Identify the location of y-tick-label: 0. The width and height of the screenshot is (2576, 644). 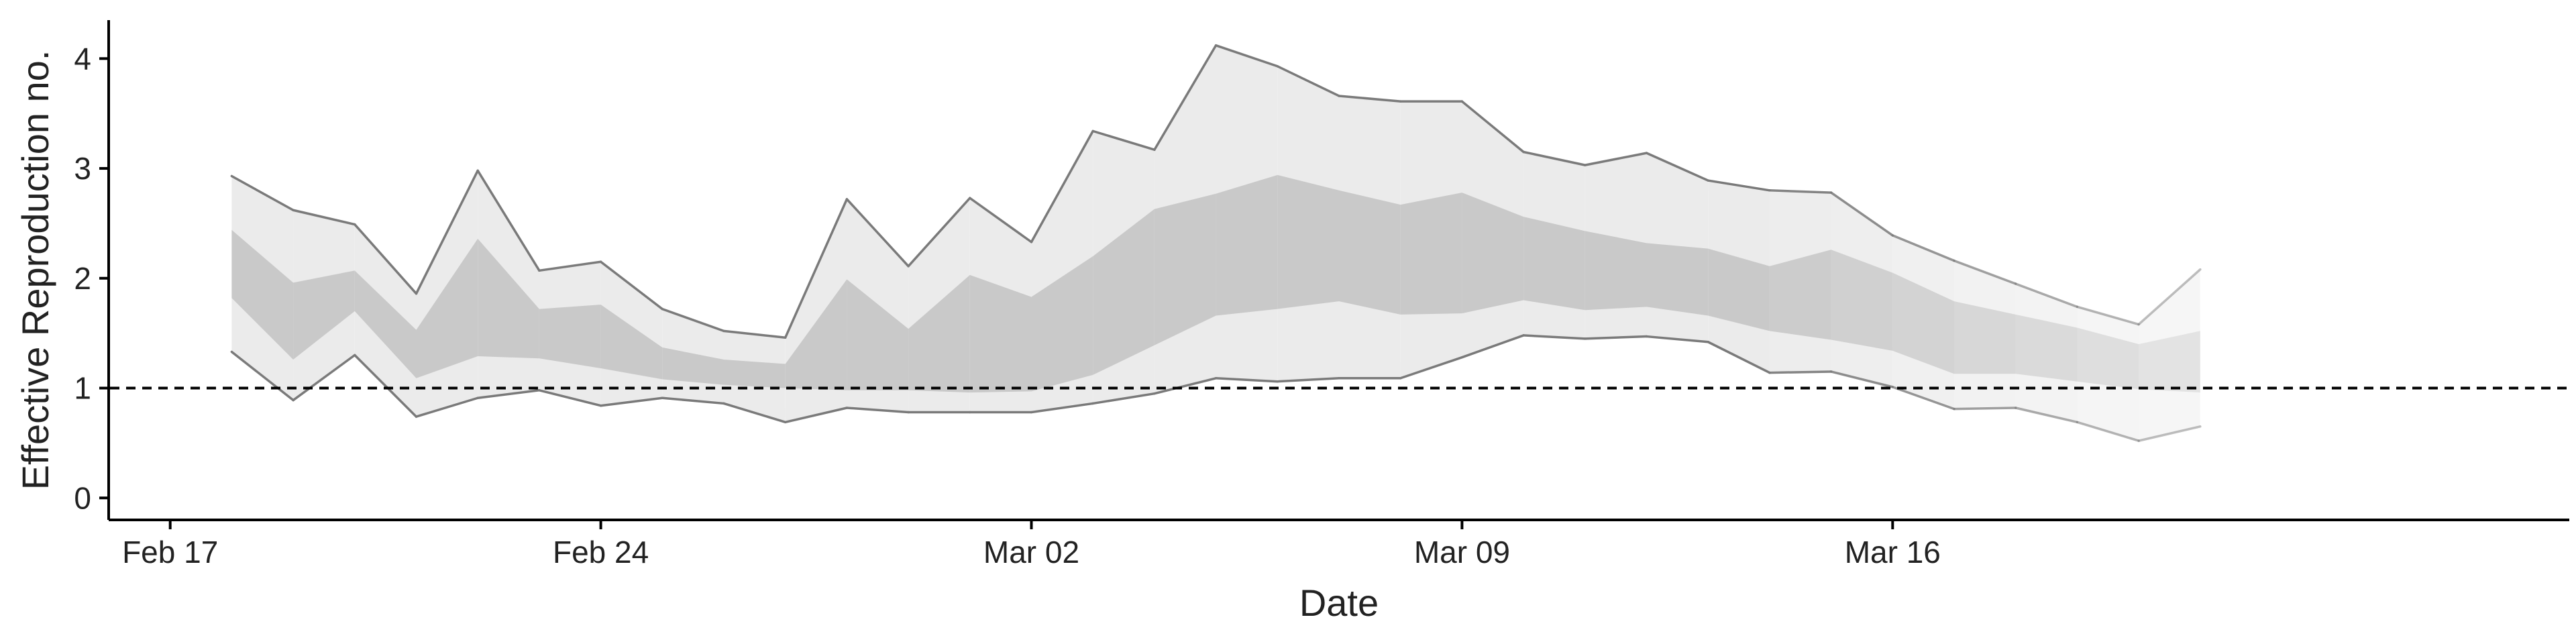
(82, 497).